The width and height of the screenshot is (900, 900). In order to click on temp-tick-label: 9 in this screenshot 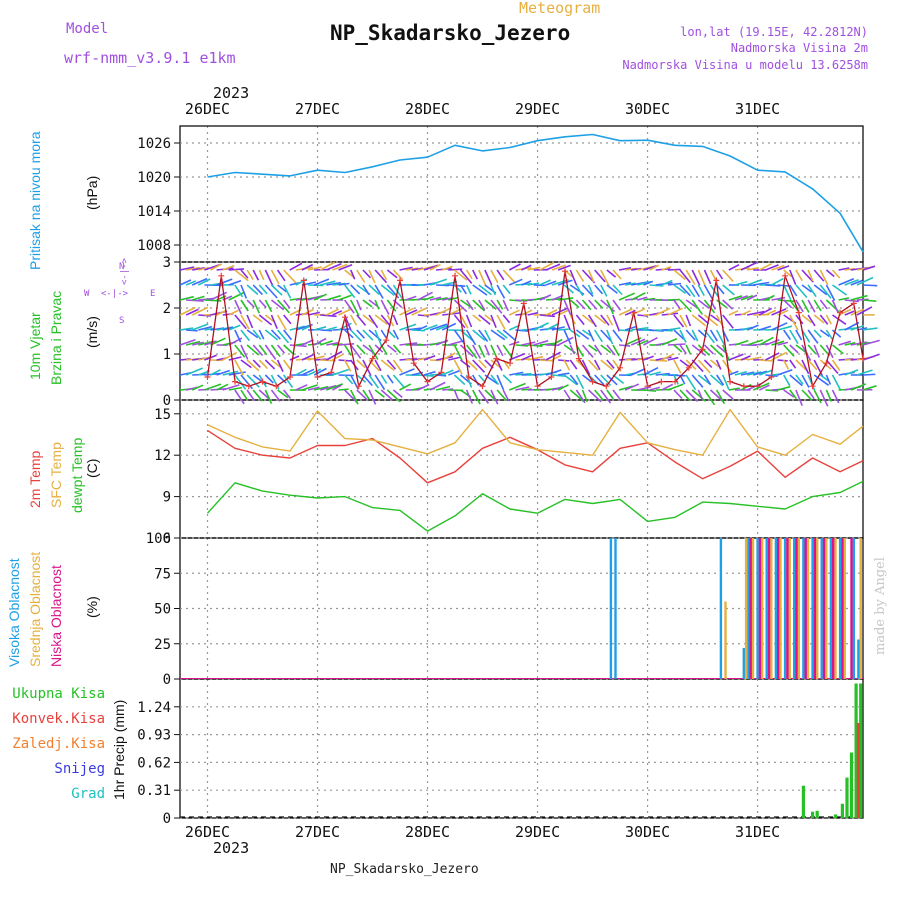, I will do `click(167, 498)`.